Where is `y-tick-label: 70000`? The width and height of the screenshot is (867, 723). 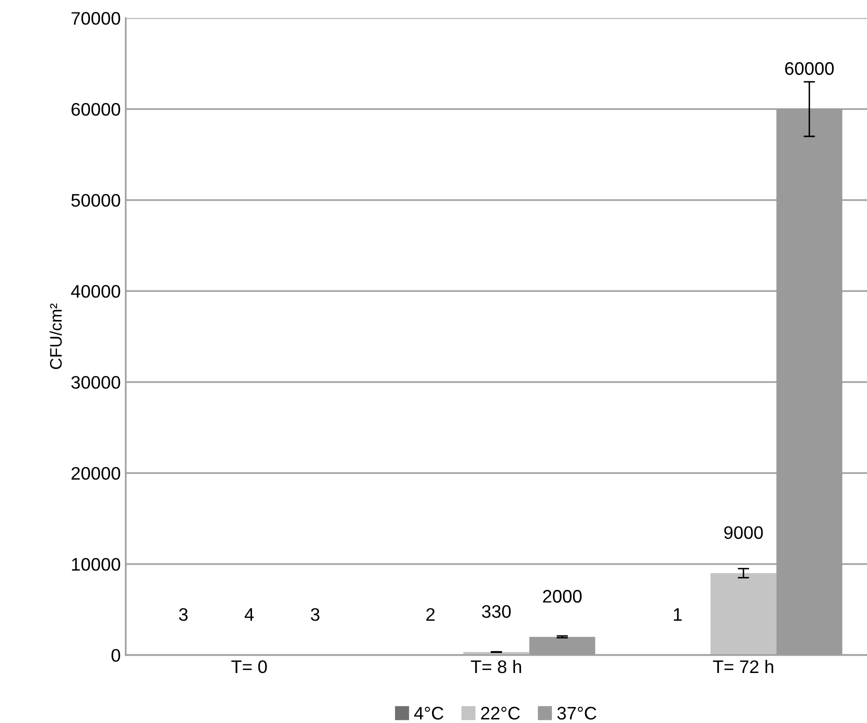 y-tick-label: 70000 is located at coordinates (96, 18).